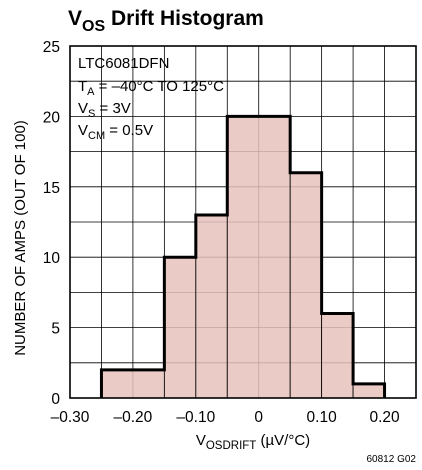  I want to click on x-tick-label: 0, so click(258, 417).